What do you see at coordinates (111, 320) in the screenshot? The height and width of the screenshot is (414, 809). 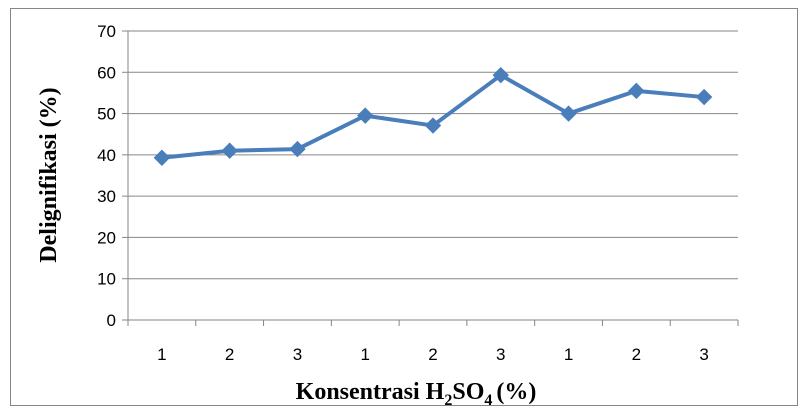 I see `y-tick-label: 0` at bounding box center [111, 320].